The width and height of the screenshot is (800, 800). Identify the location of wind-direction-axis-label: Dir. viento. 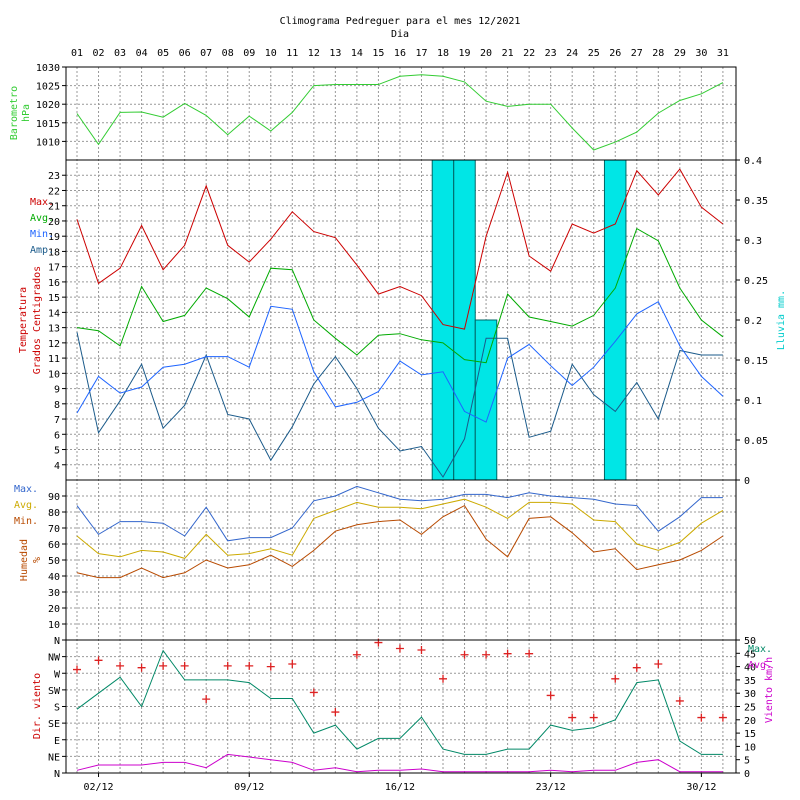
(37, 706).